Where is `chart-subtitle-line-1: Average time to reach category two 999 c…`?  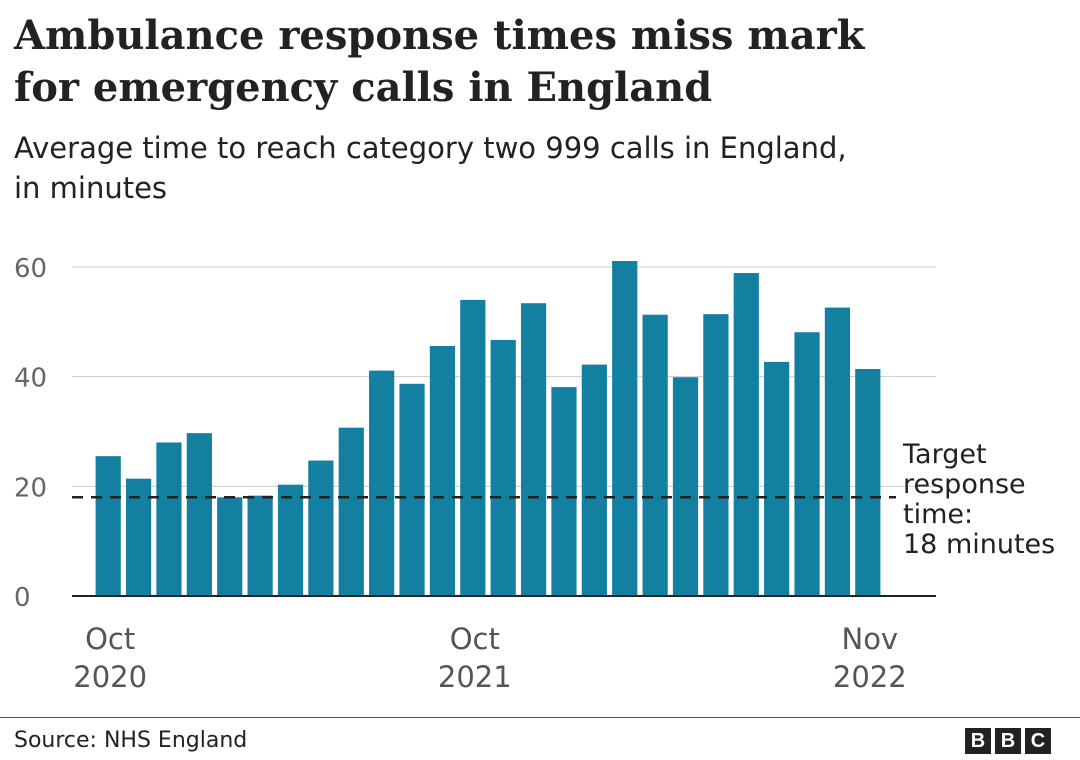
chart-subtitle-line-1: Average time to reach category two 999 c… is located at coordinates (430, 148).